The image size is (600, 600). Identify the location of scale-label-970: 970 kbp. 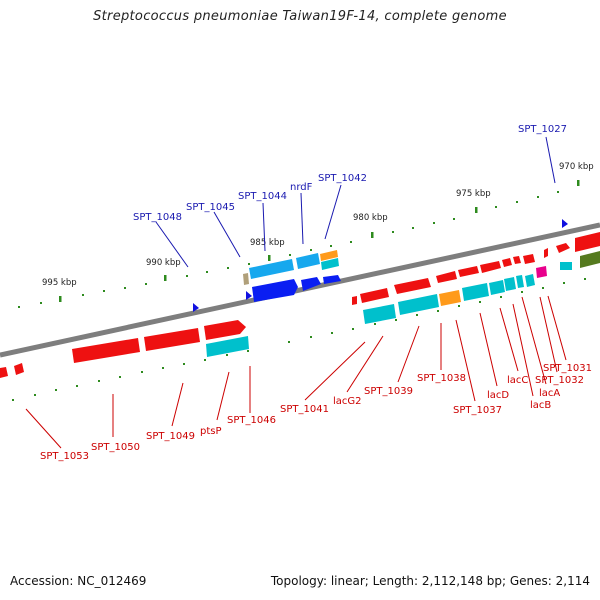
(576, 167).